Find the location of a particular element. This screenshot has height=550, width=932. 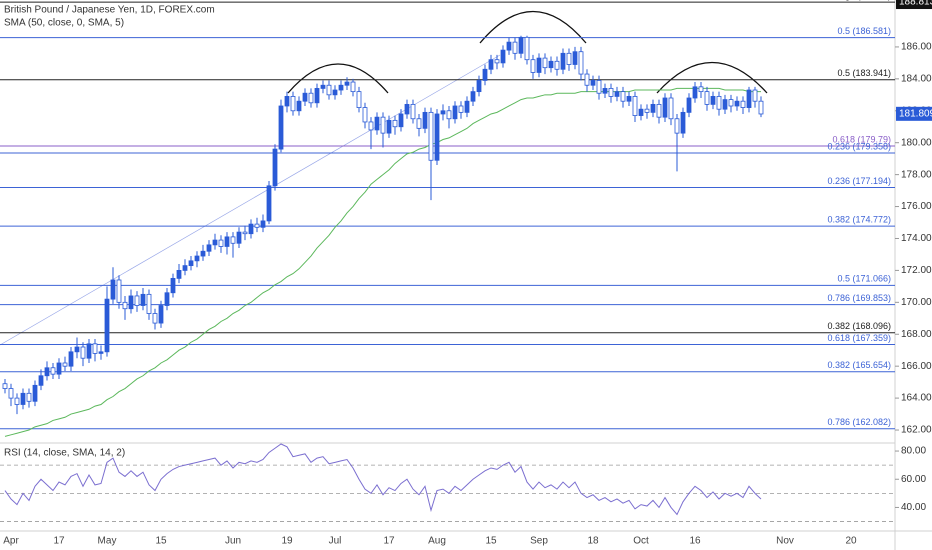

level-label: 0.618 (179.79) is located at coordinates (861, 139).